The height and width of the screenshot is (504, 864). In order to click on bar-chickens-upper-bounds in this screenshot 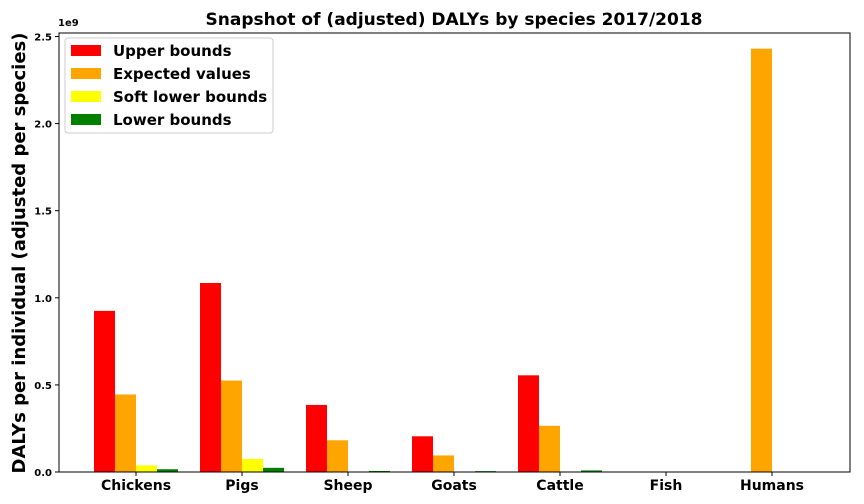, I will do `click(104, 391)`.